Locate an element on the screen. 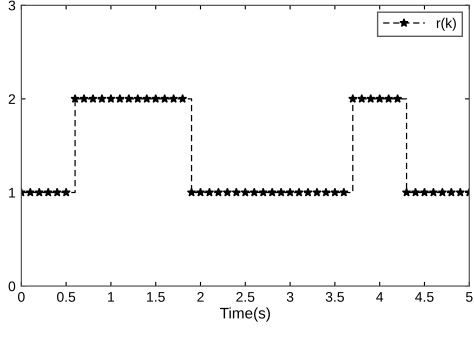 This screenshot has height=351, width=474. x-tick-label: 1 is located at coordinates (111, 297).